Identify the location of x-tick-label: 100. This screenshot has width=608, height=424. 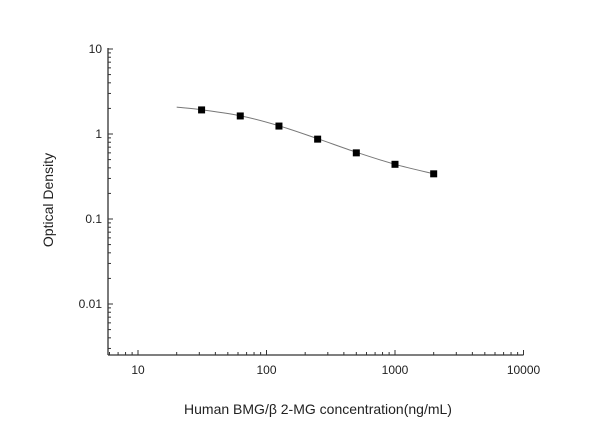
(266, 370).